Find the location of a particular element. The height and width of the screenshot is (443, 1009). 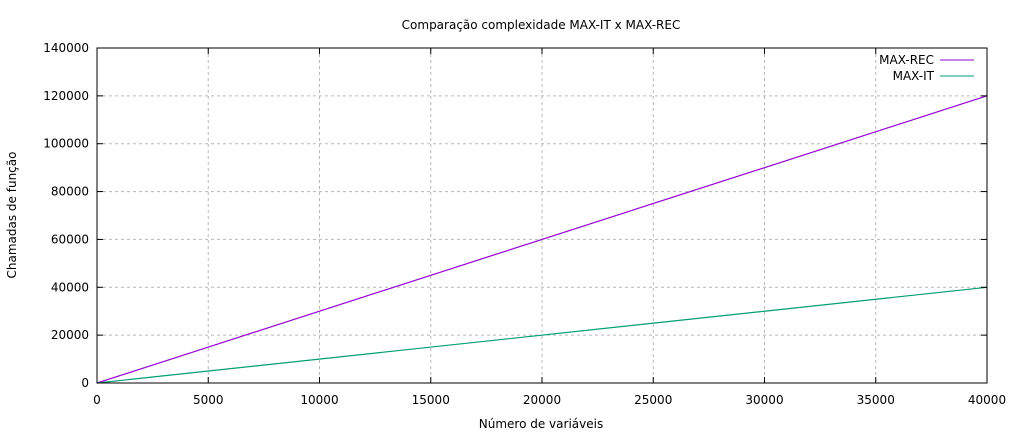

legend: MAX-REC MAX-IT is located at coordinates (926, 68).